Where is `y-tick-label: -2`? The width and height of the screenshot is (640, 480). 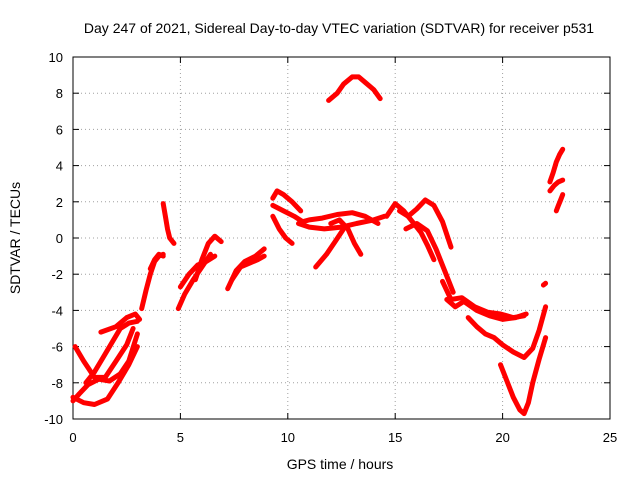
y-tick-label: -2 is located at coordinates (57, 274).